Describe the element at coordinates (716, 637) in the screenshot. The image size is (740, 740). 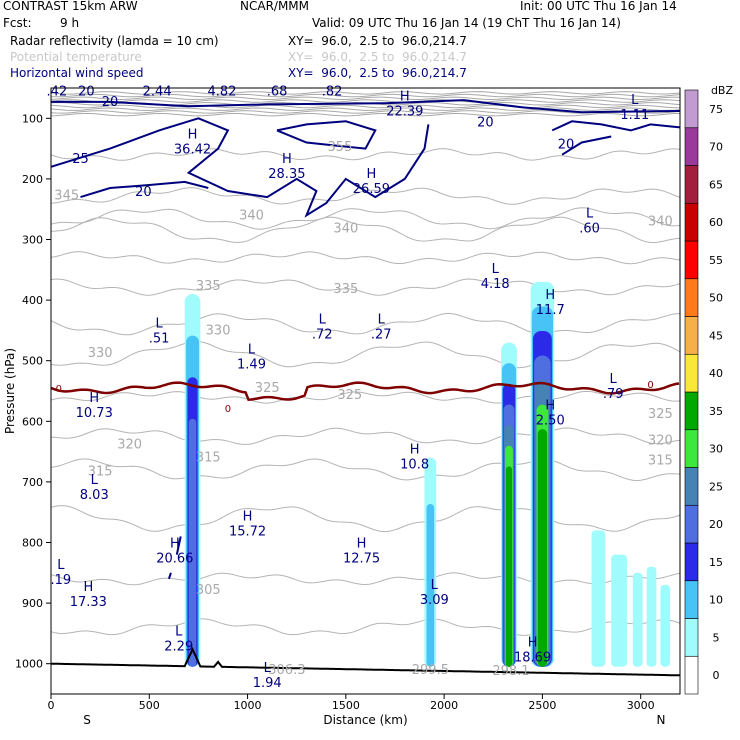
I see `colorbar-tick-label: 5` at that location.